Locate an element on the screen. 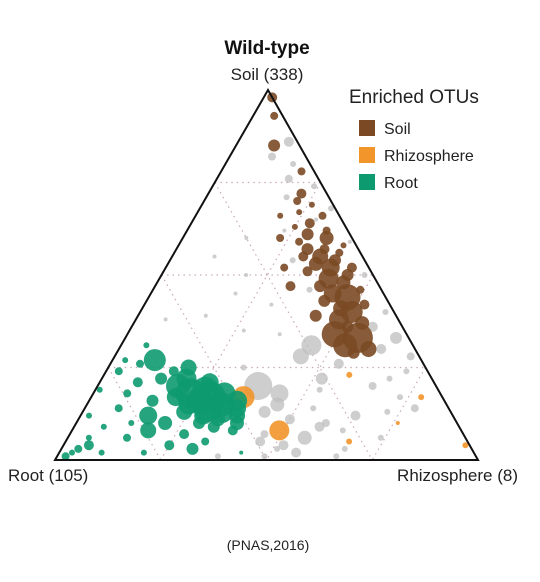 The width and height of the screenshot is (540, 582). legend-swatch-rhizosphere is located at coordinates (367, 155).